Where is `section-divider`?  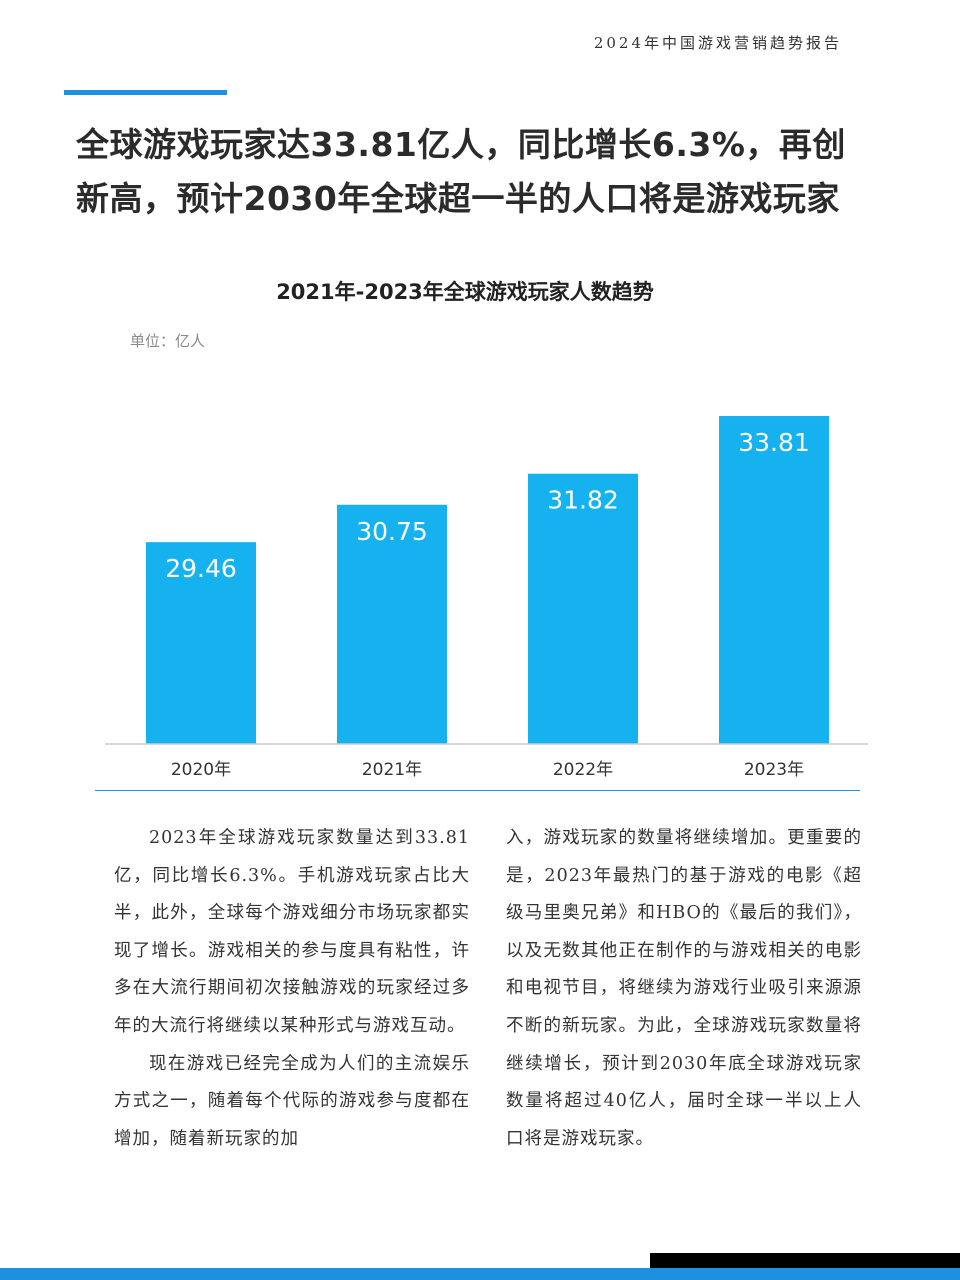
section-divider is located at coordinates (477, 790).